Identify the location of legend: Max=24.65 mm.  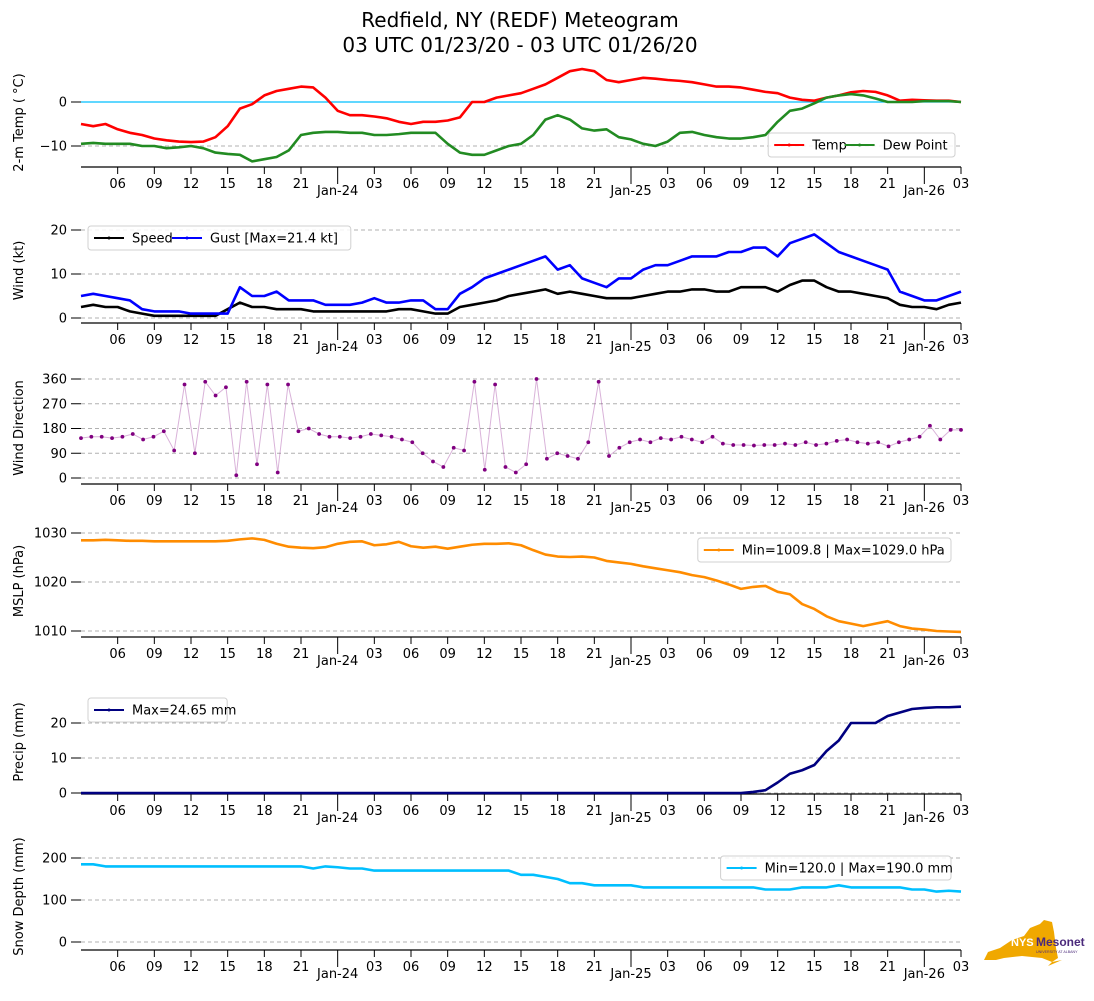
(161, 710).